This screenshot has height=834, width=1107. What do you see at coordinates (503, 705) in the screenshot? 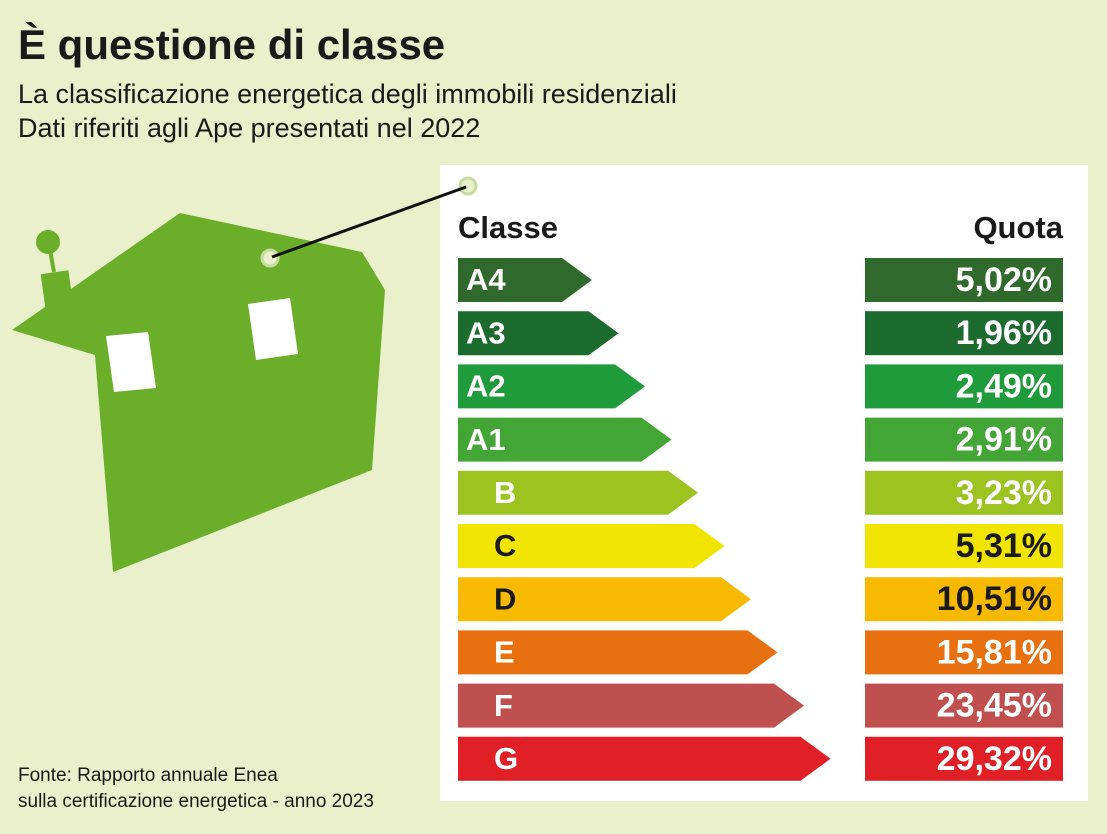
I see `class-label: F` at bounding box center [503, 705].